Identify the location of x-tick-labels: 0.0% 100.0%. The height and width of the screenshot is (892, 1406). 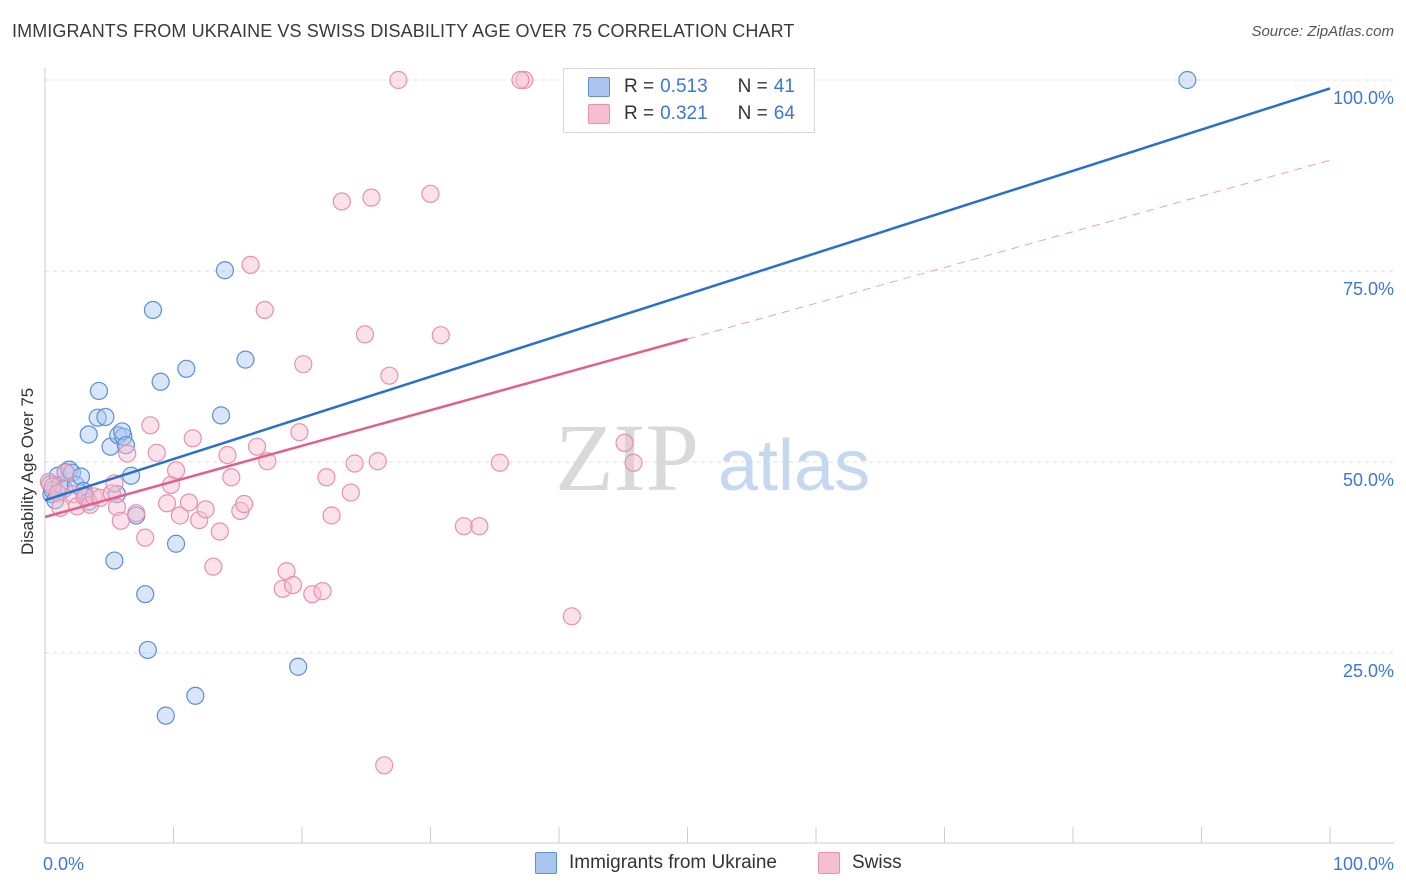
(718, 864).